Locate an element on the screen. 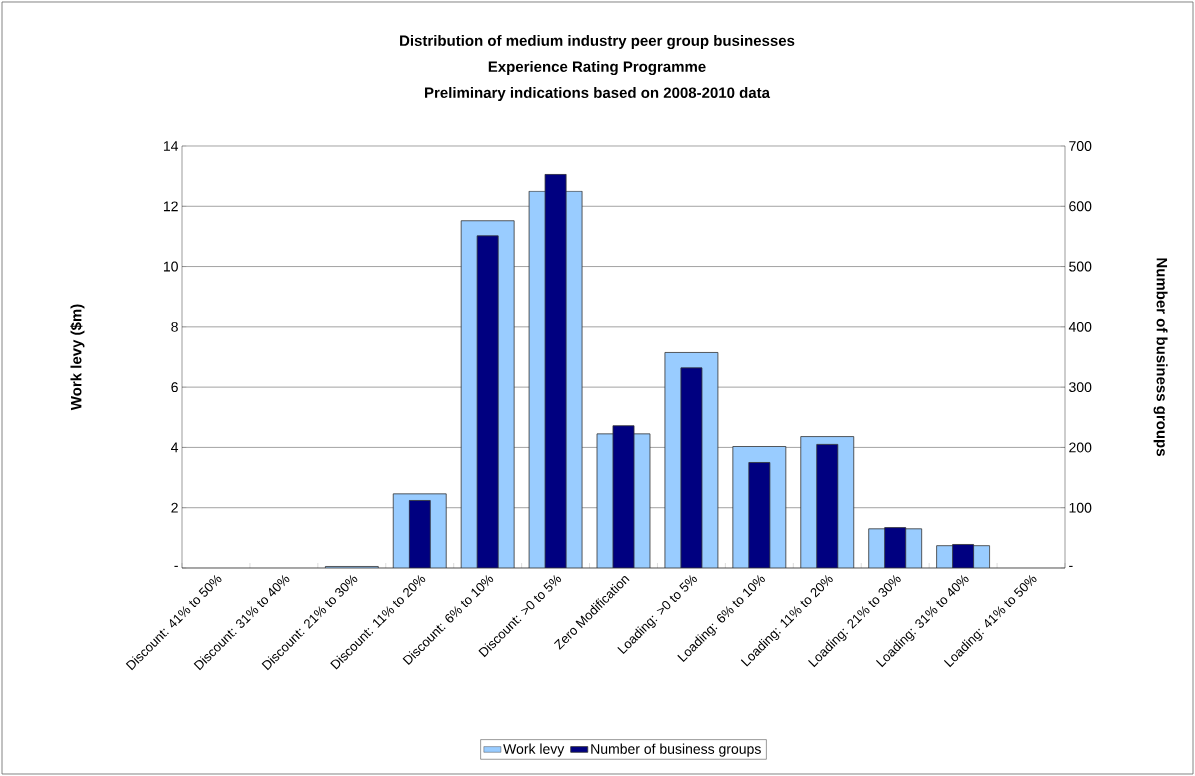 Image resolution: width=1195 pixels, height=776 pixels. y-tick-label: 14 is located at coordinates (171, 146).